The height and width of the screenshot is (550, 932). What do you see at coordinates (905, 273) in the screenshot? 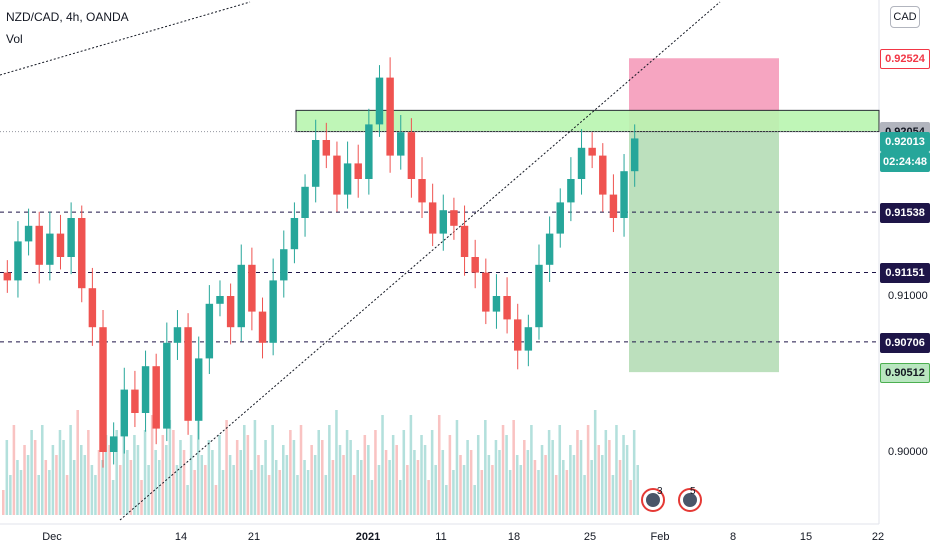
I see `price-tag: 0.91151` at bounding box center [905, 273].